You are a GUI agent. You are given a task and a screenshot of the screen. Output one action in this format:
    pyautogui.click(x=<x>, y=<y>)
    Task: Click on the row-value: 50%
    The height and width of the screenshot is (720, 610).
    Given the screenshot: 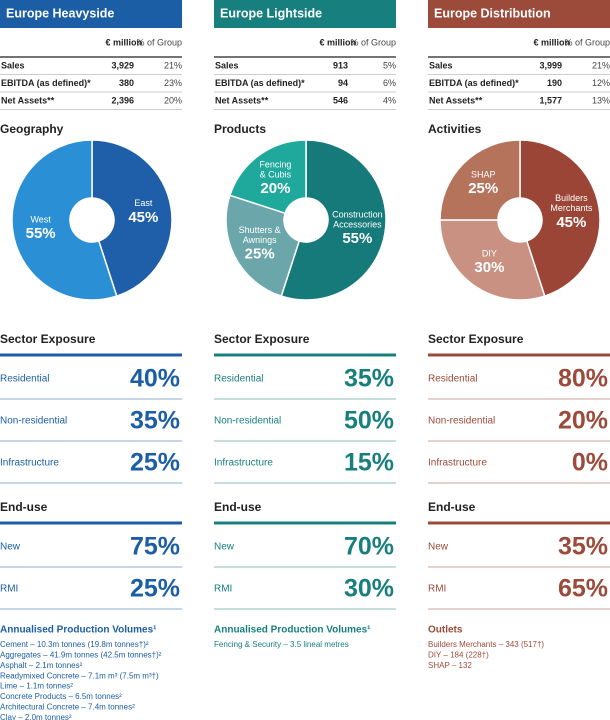 What is the action you would take?
    pyautogui.click(x=369, y=421)
    